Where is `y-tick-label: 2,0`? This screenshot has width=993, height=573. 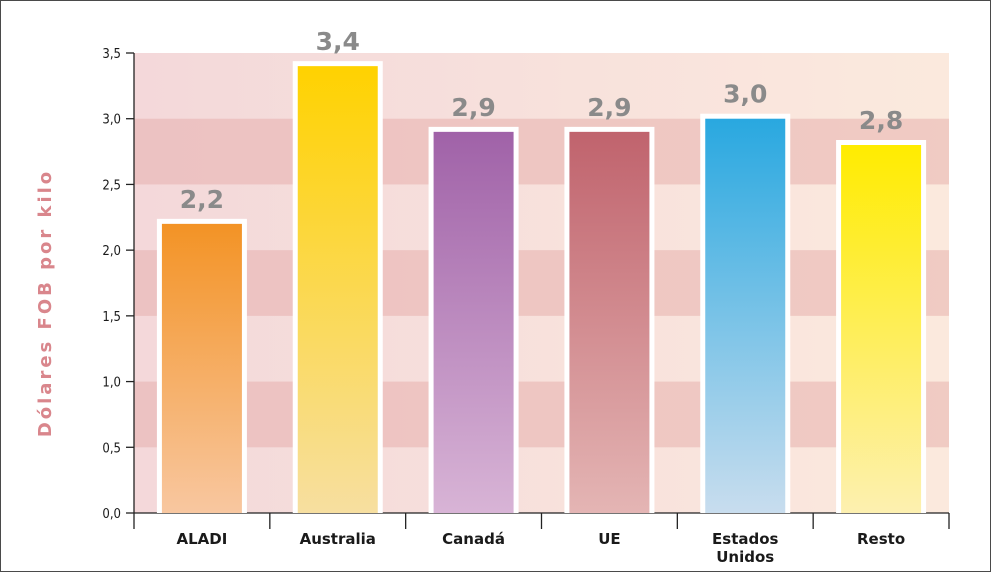 y-tick-label: 2,0 is located at coordinates (111, 251).